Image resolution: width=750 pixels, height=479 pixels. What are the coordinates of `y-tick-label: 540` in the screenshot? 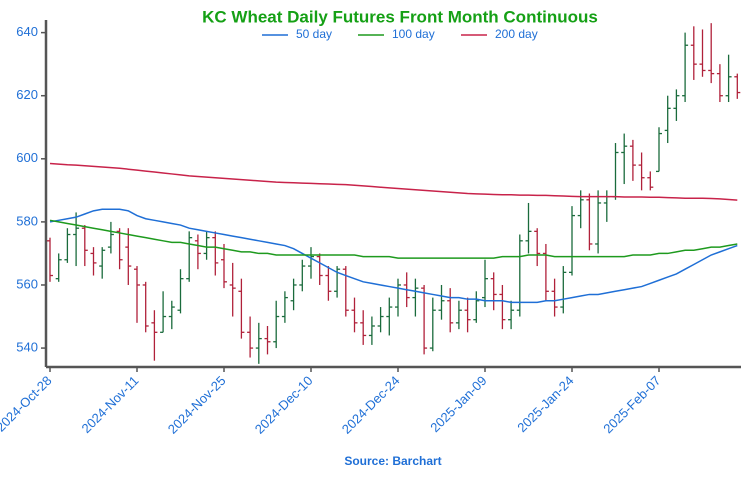 It's located at (27, 347).